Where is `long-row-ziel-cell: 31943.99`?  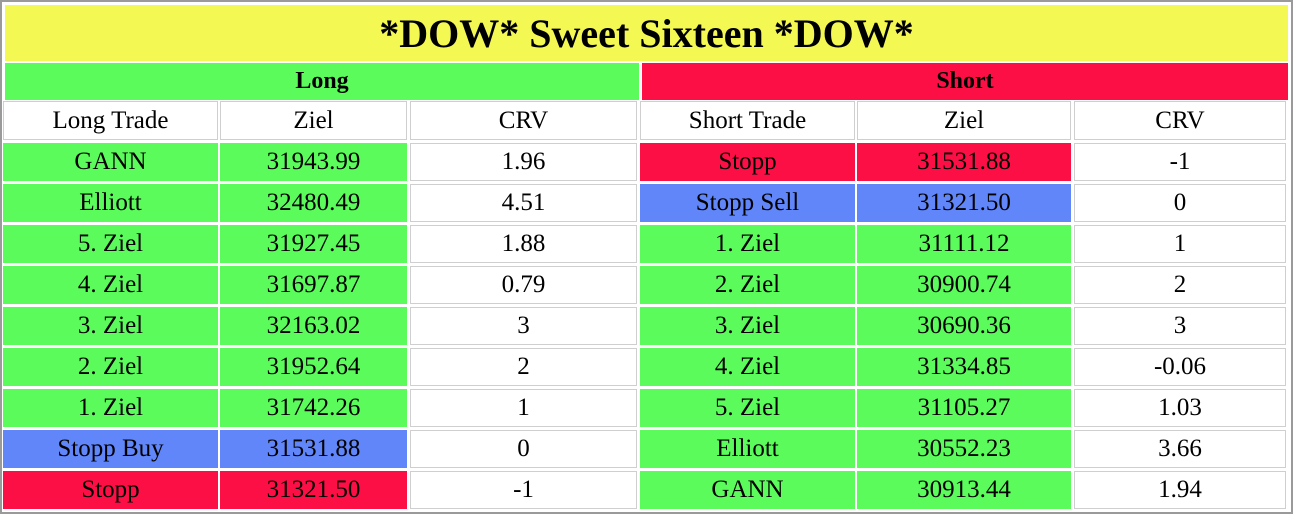
long-row-ziel-cell: 31943.99 is located at coordinates (313, 162).